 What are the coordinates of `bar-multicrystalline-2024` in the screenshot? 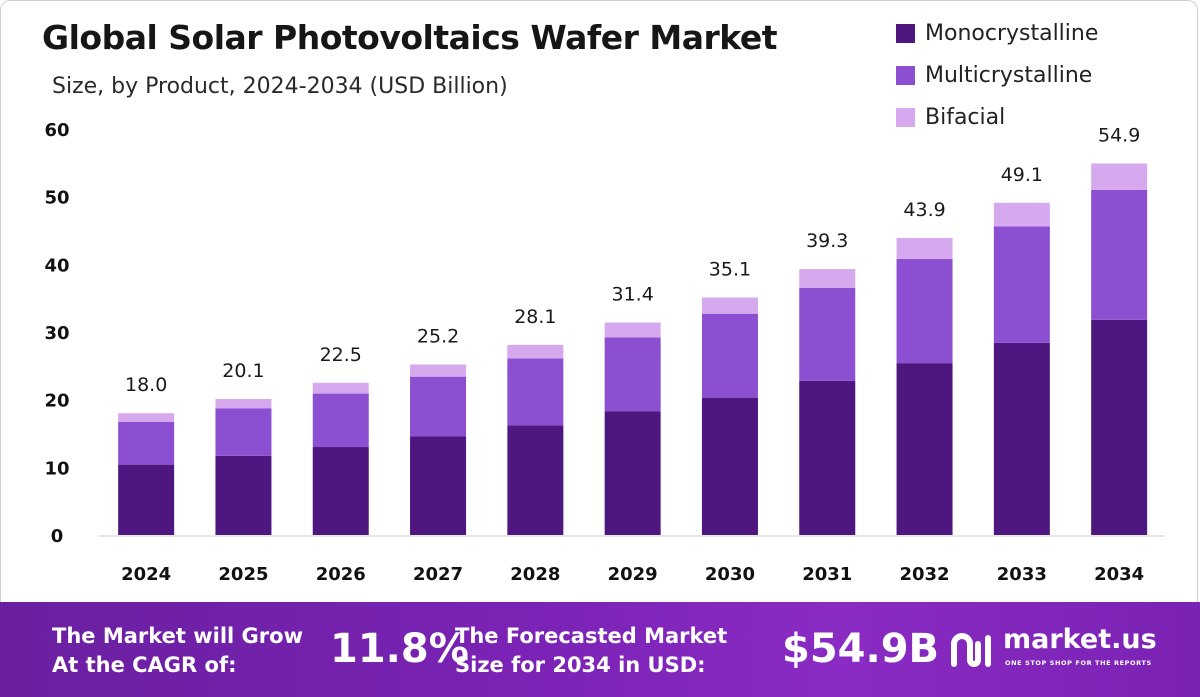 It's located at (146, 443).